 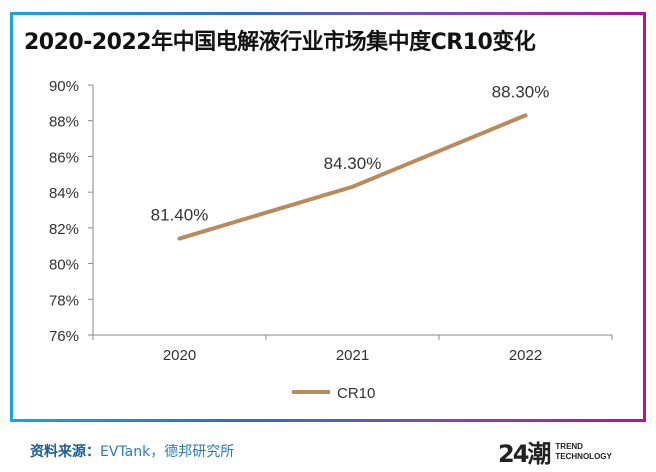 What do you see at coordinates (352, 177) in the screenshot?
I see `series-line-CR10` at bounding box center [352, 177].